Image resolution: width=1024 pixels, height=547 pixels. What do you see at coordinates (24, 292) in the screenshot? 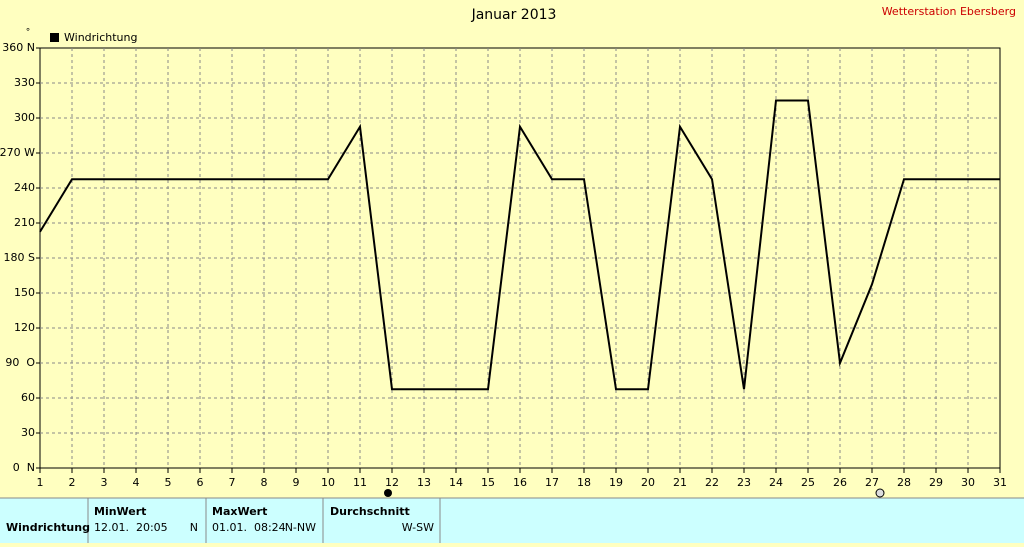
I see `y-tick-label: 150` at bounding box center [24, 292].